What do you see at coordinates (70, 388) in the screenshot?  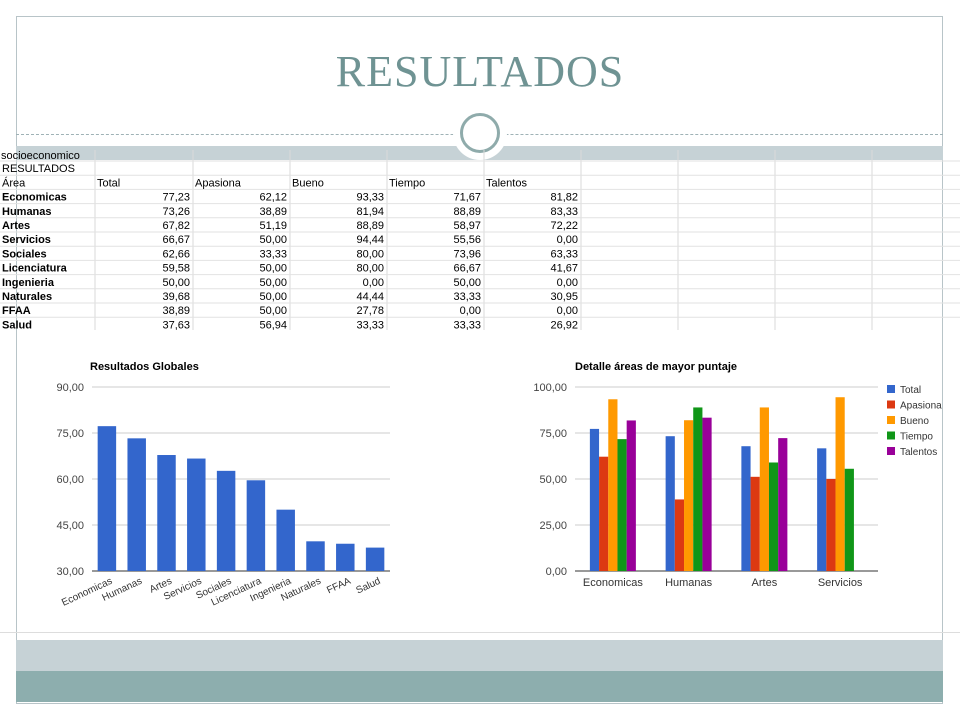 I see `y-tick-label: 90,00` at bounding box center [70, 388].